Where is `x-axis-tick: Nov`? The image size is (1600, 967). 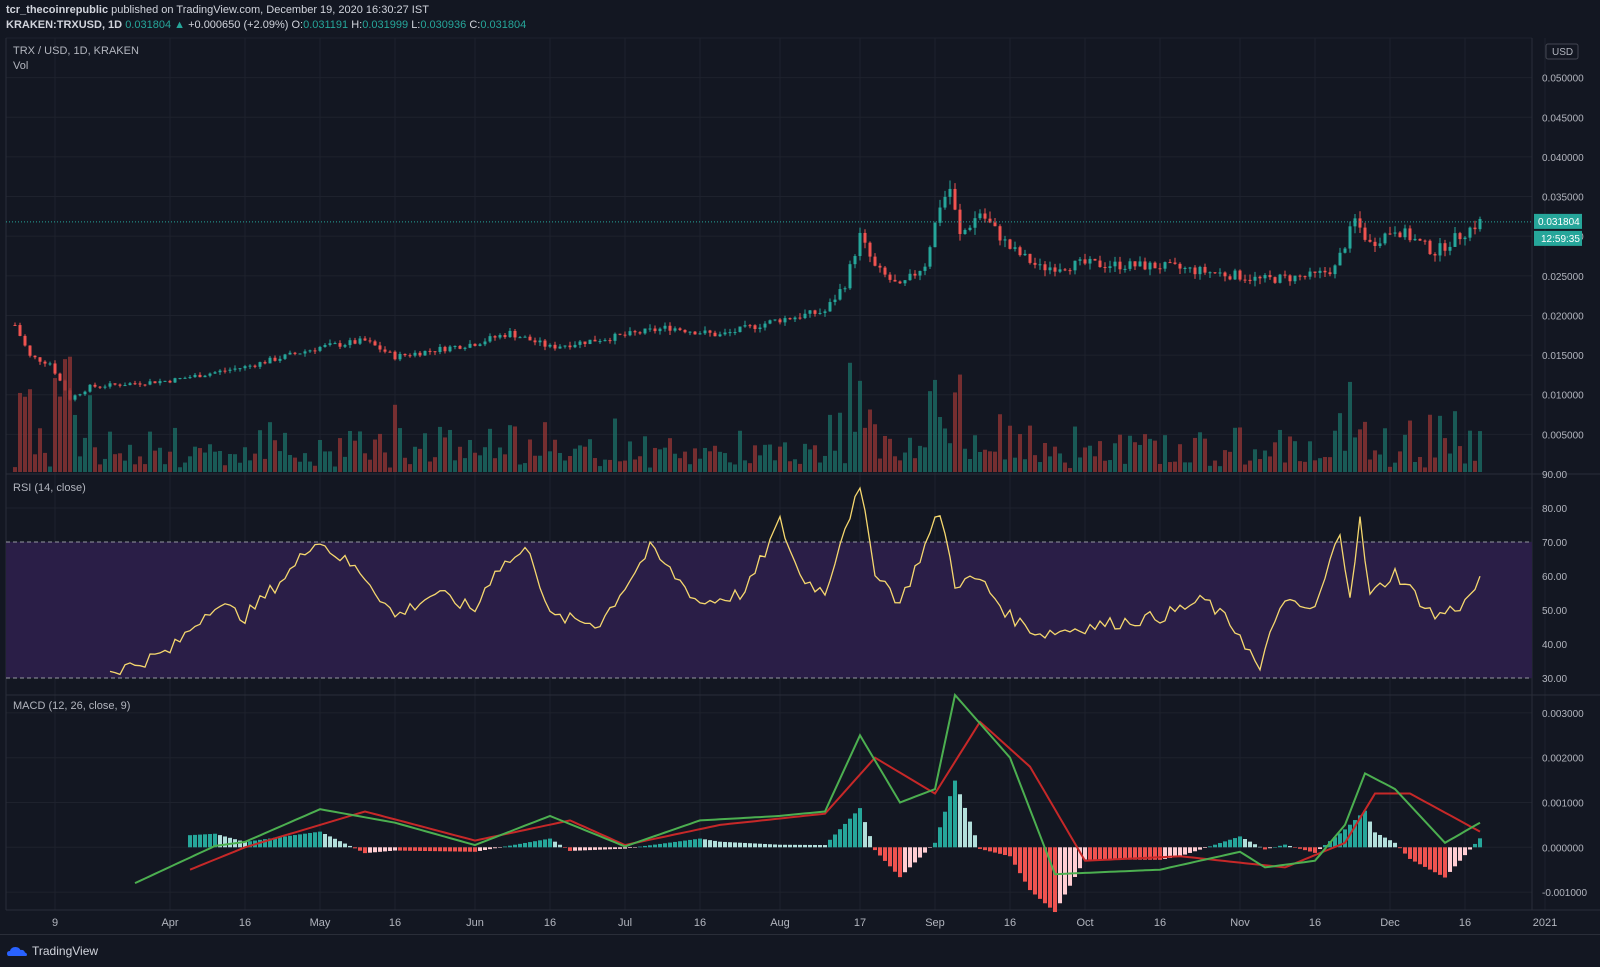 x-axis-tick: Nov is located at coordinates (1240, 923).